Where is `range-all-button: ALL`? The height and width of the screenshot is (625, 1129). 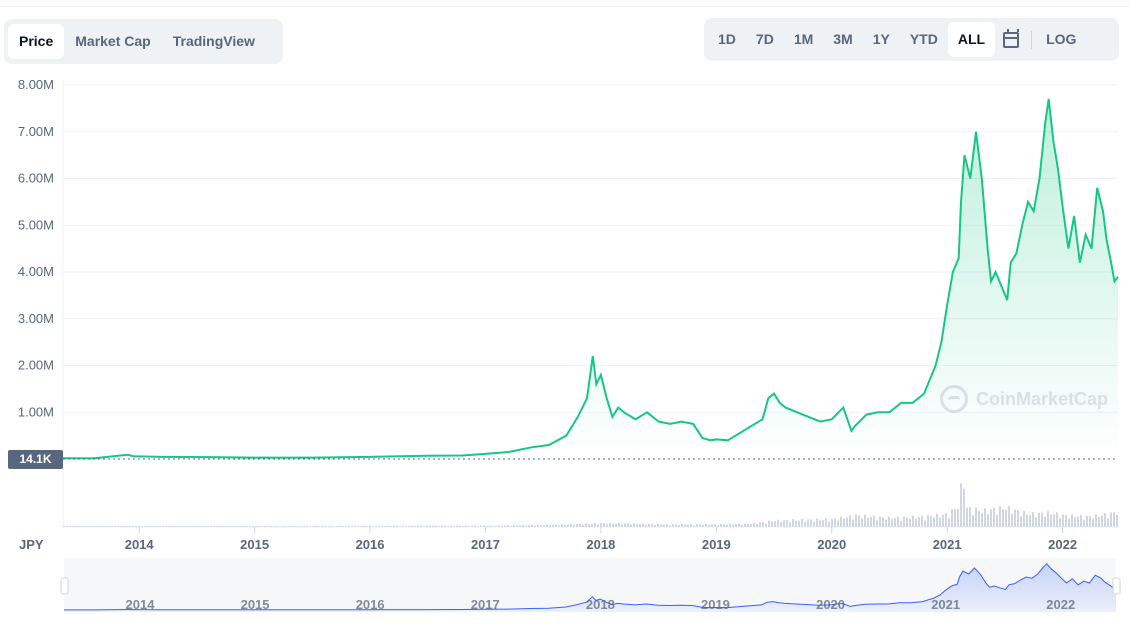
range-all-button: ALL is located at coordinates (971, 39).